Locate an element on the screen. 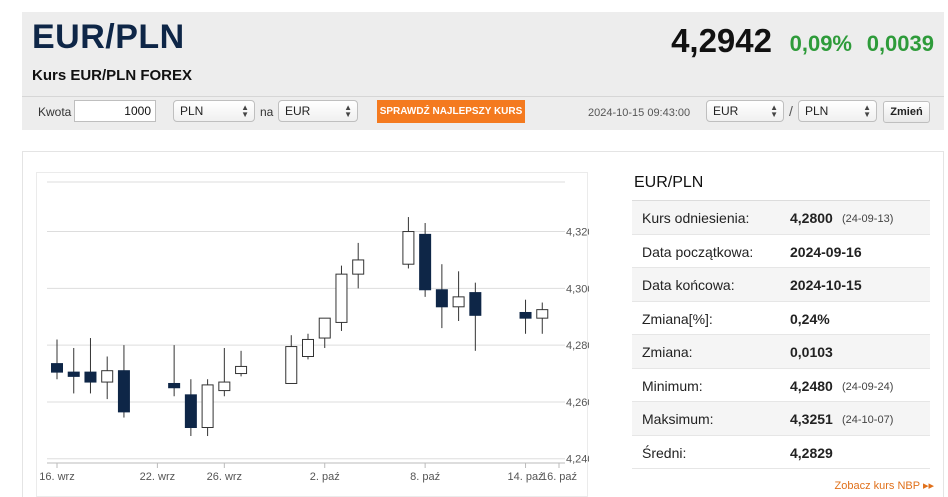 This screenshot has width=948, height=497. y-tick-label: 4,2400 is located at coordinates (577, 460).